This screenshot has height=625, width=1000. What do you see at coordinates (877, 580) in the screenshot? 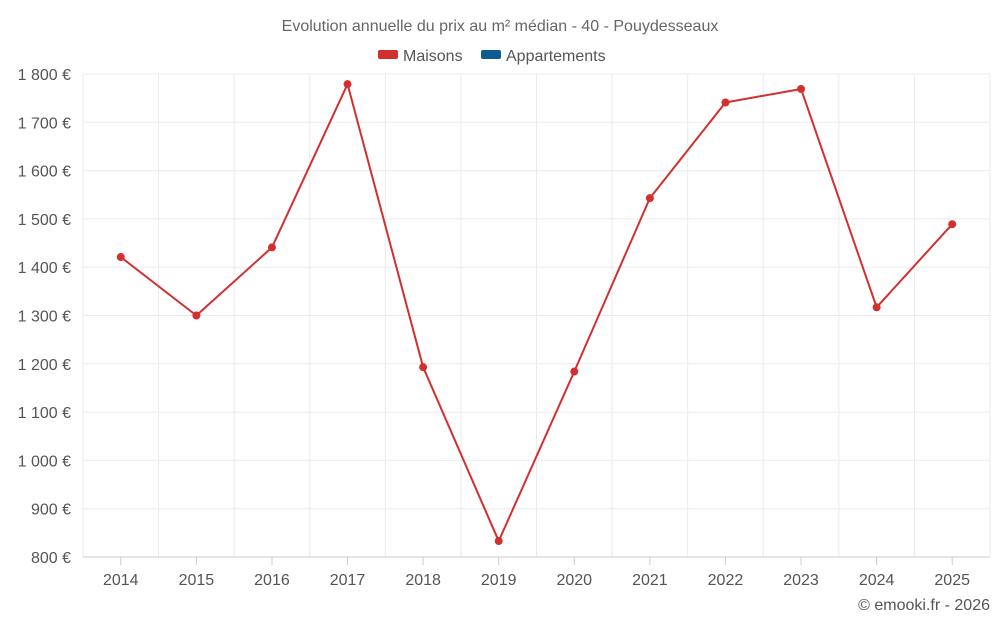
I see `x-tick-label: 2024` at bounding box center [877, 580].